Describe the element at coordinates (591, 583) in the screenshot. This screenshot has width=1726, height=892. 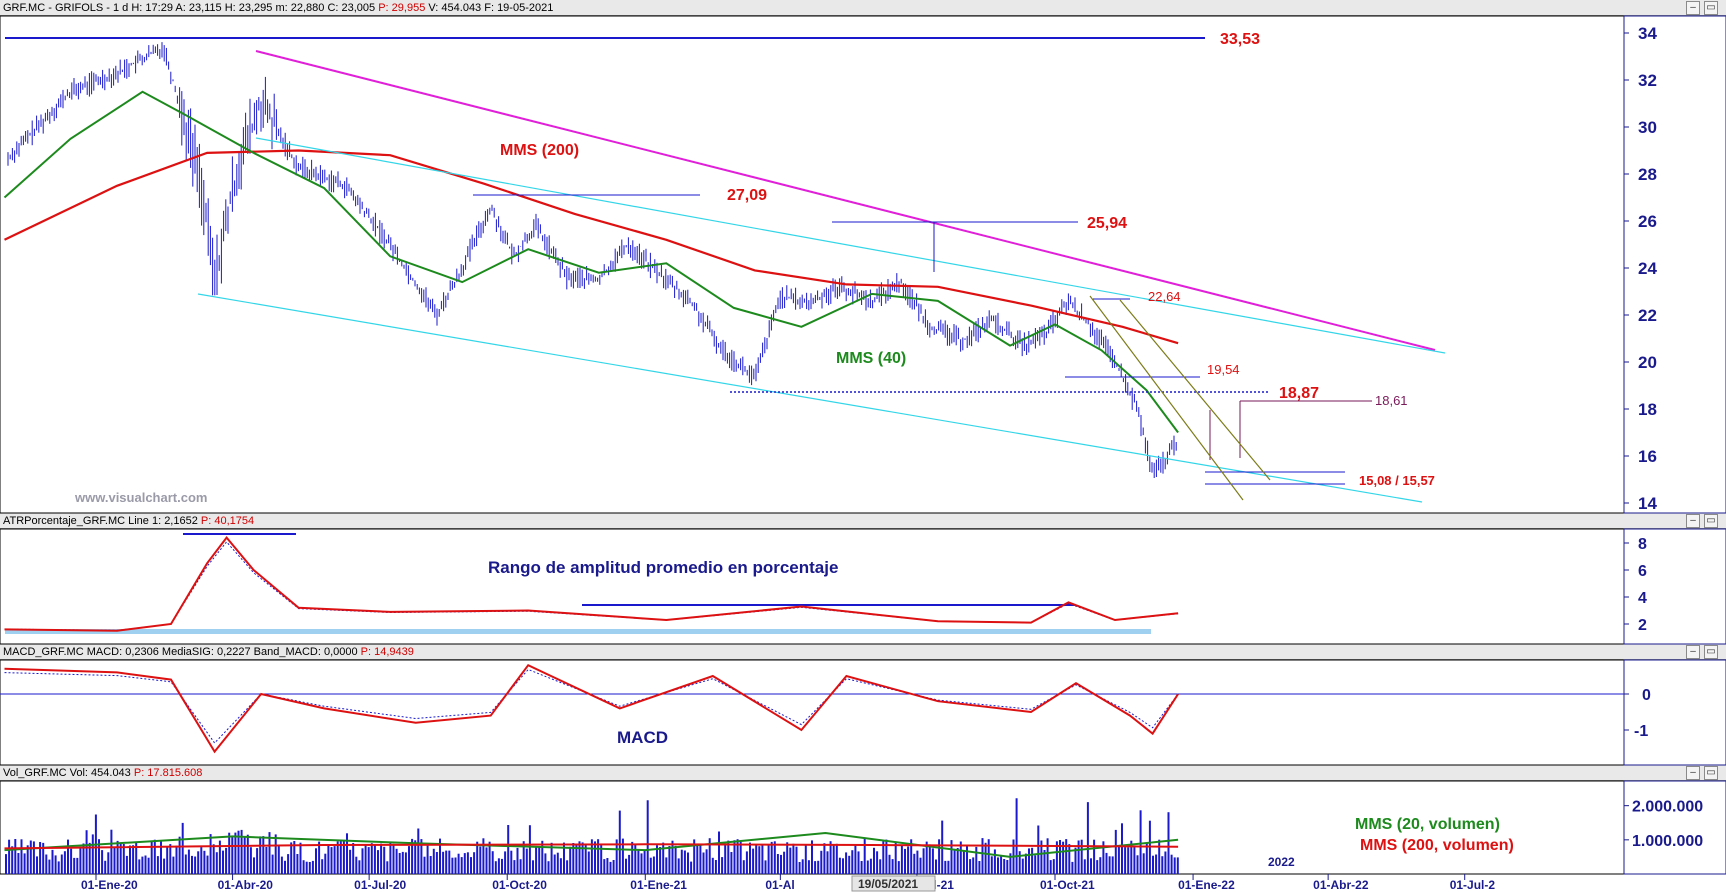
I see `atr-line` at that location.